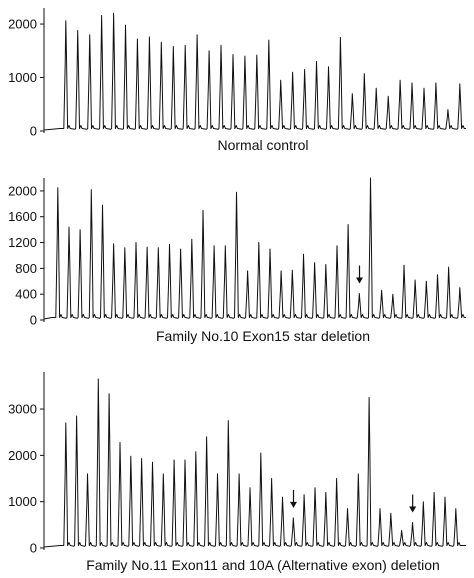  Describe the element at coordinates (33, 131) in the screenshot. I see `y-tick-label: 0` at that location.